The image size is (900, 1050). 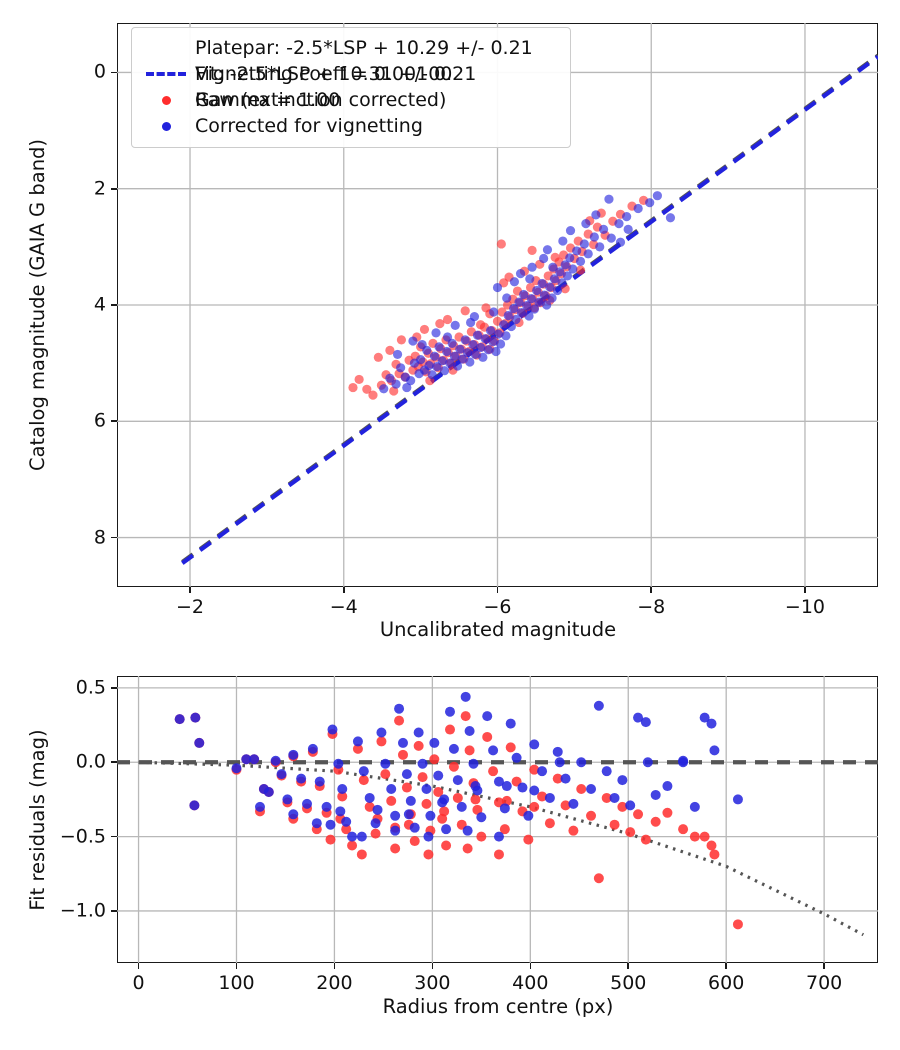 I want to click on legend-raw-label: Raw (extinction corrected), so click(x=321, y=99).